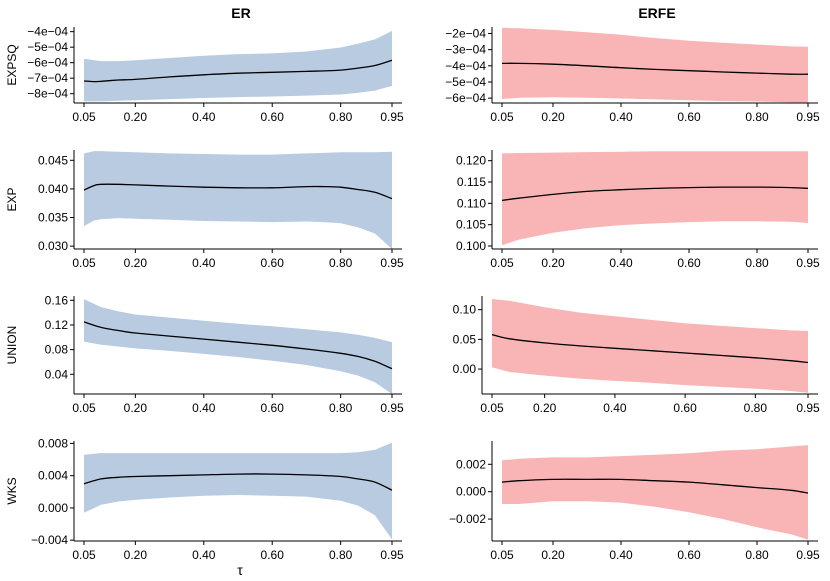  I want to click on x-tick-label-erfe-union: 0.20, so click(545, 408).